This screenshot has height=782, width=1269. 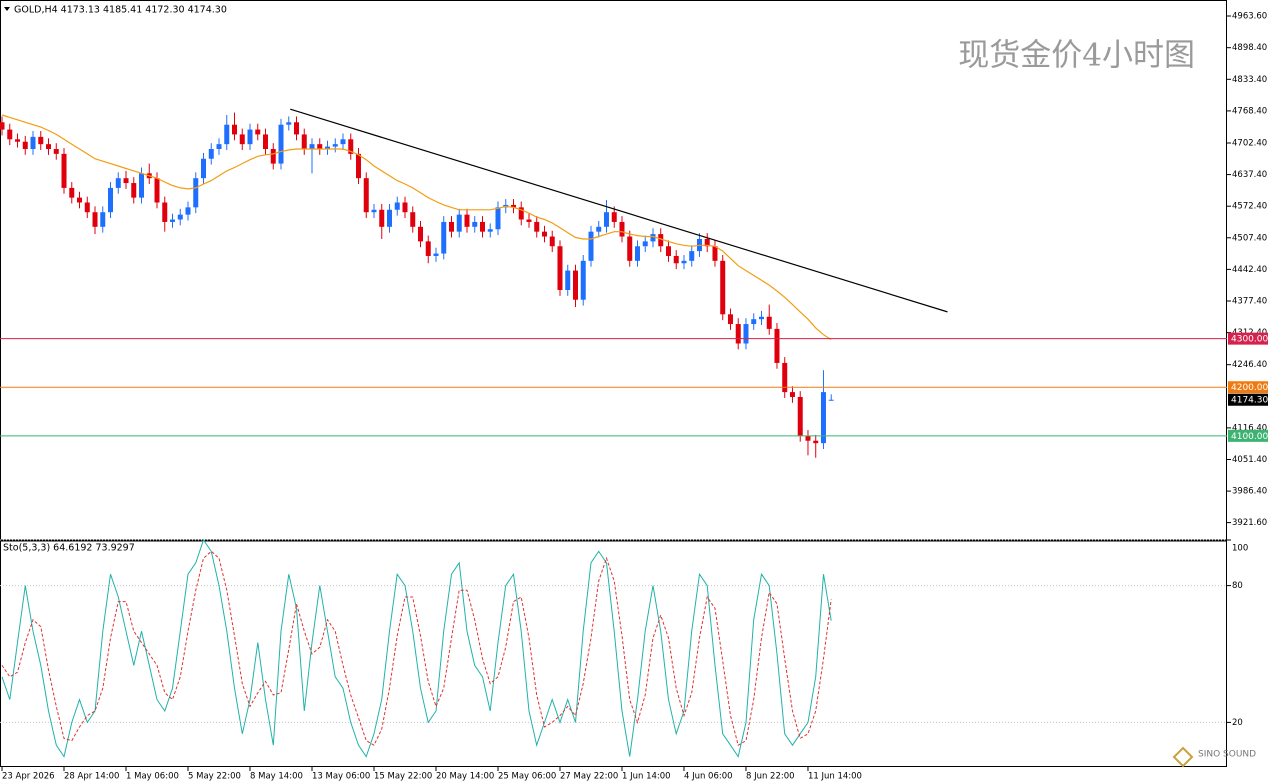 What do you see at coordinates (403, 777) in the screenshot?
I see `x-tick-label: 15 May 22:00` at bounding box center [403, 777].